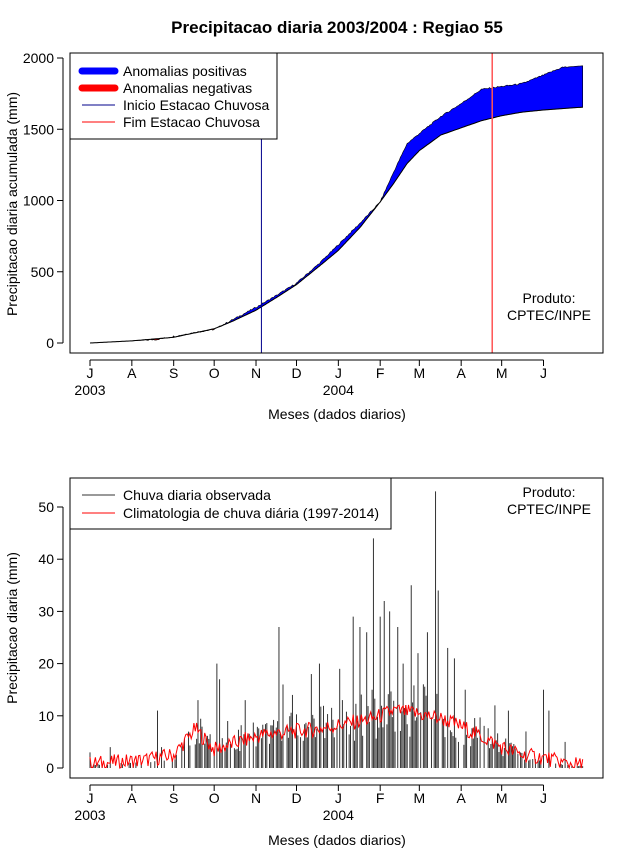  What do you see at coordinates (12, 628) in the screenshot?
I see `daily-ylabel: Precipitacao diaria (mm)` at bounding box center [12, 628].